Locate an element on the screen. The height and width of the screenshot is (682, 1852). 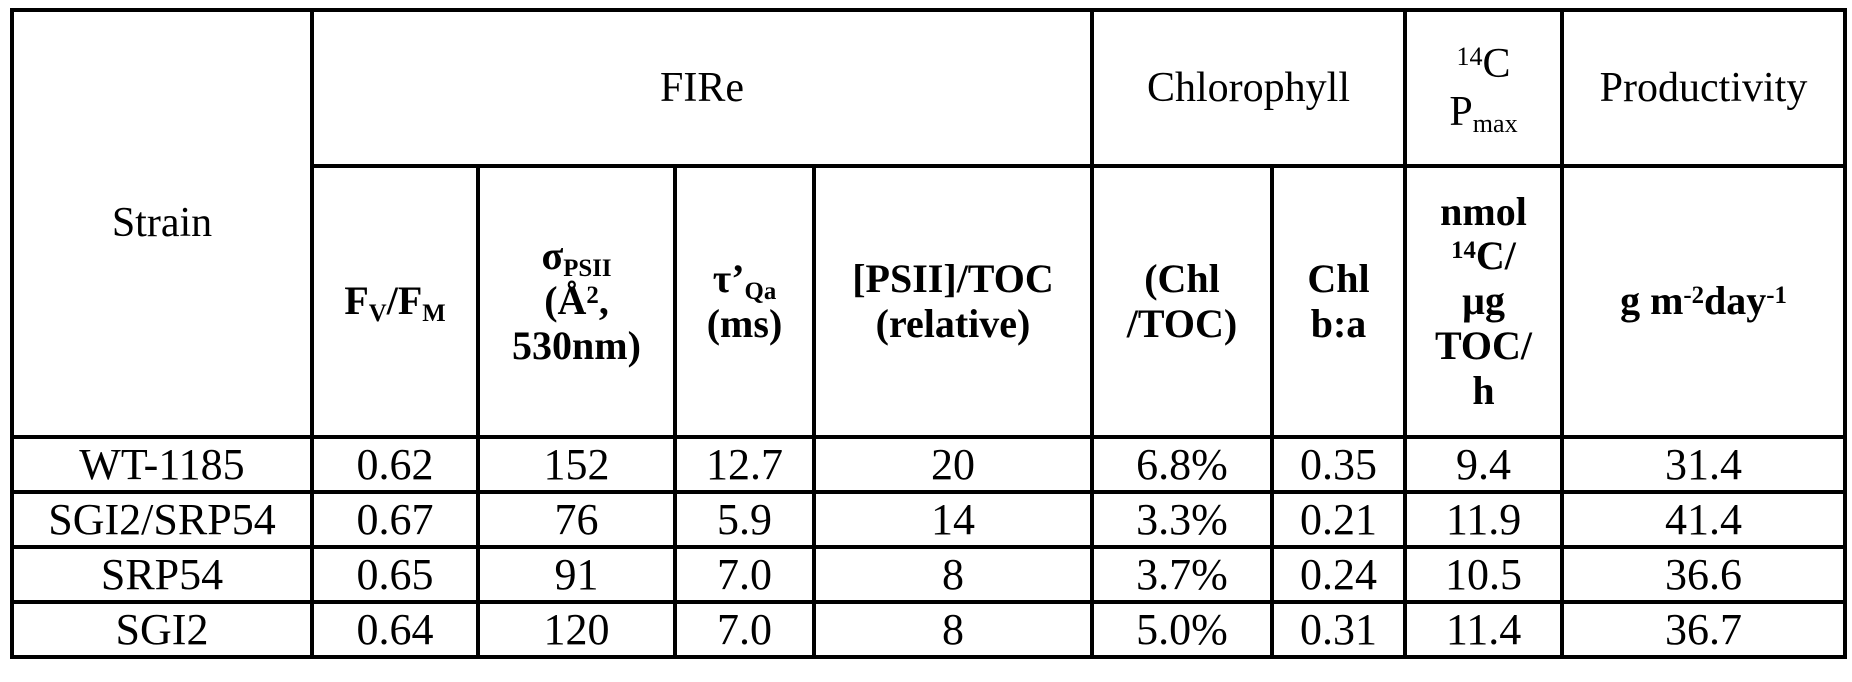
cell-chl-ba: 0.21 is located at coordinates (1338, 519).